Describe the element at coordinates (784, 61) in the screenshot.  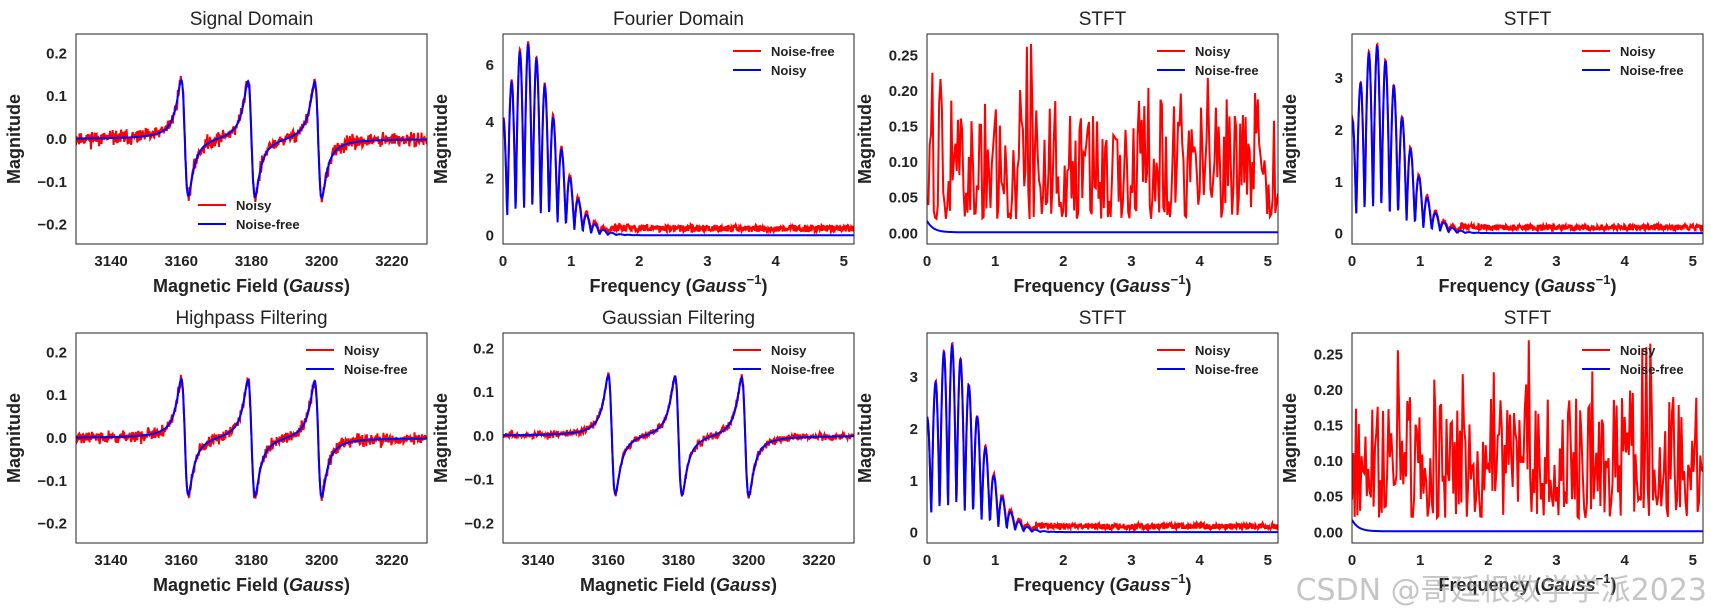
I see `legend: Noise-free Noisy` at that location.